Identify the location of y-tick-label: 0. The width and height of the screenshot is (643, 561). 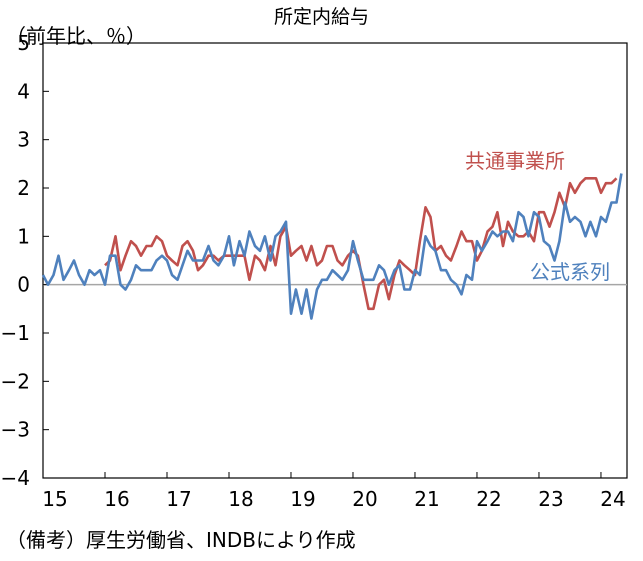
(23, 285).